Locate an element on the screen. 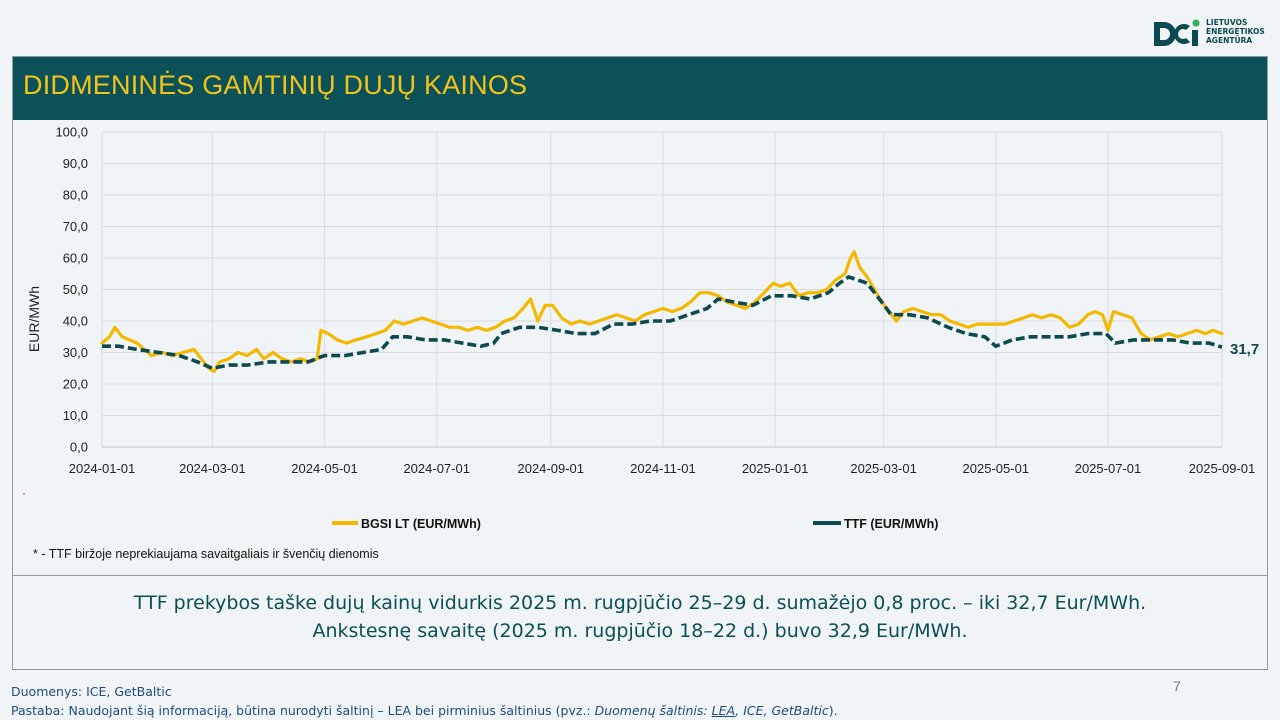  page-title: DIDMENINĖS GAMTINIŲ DUJŲ KAINOS is located at coordinates (275, 85).